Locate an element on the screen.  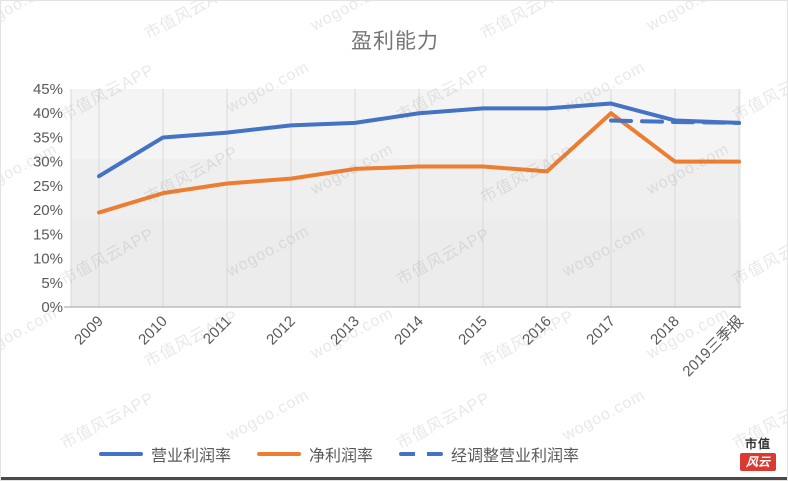
legend-item-operating-margin: 营业利润率 is located at coordinates (165, 454).